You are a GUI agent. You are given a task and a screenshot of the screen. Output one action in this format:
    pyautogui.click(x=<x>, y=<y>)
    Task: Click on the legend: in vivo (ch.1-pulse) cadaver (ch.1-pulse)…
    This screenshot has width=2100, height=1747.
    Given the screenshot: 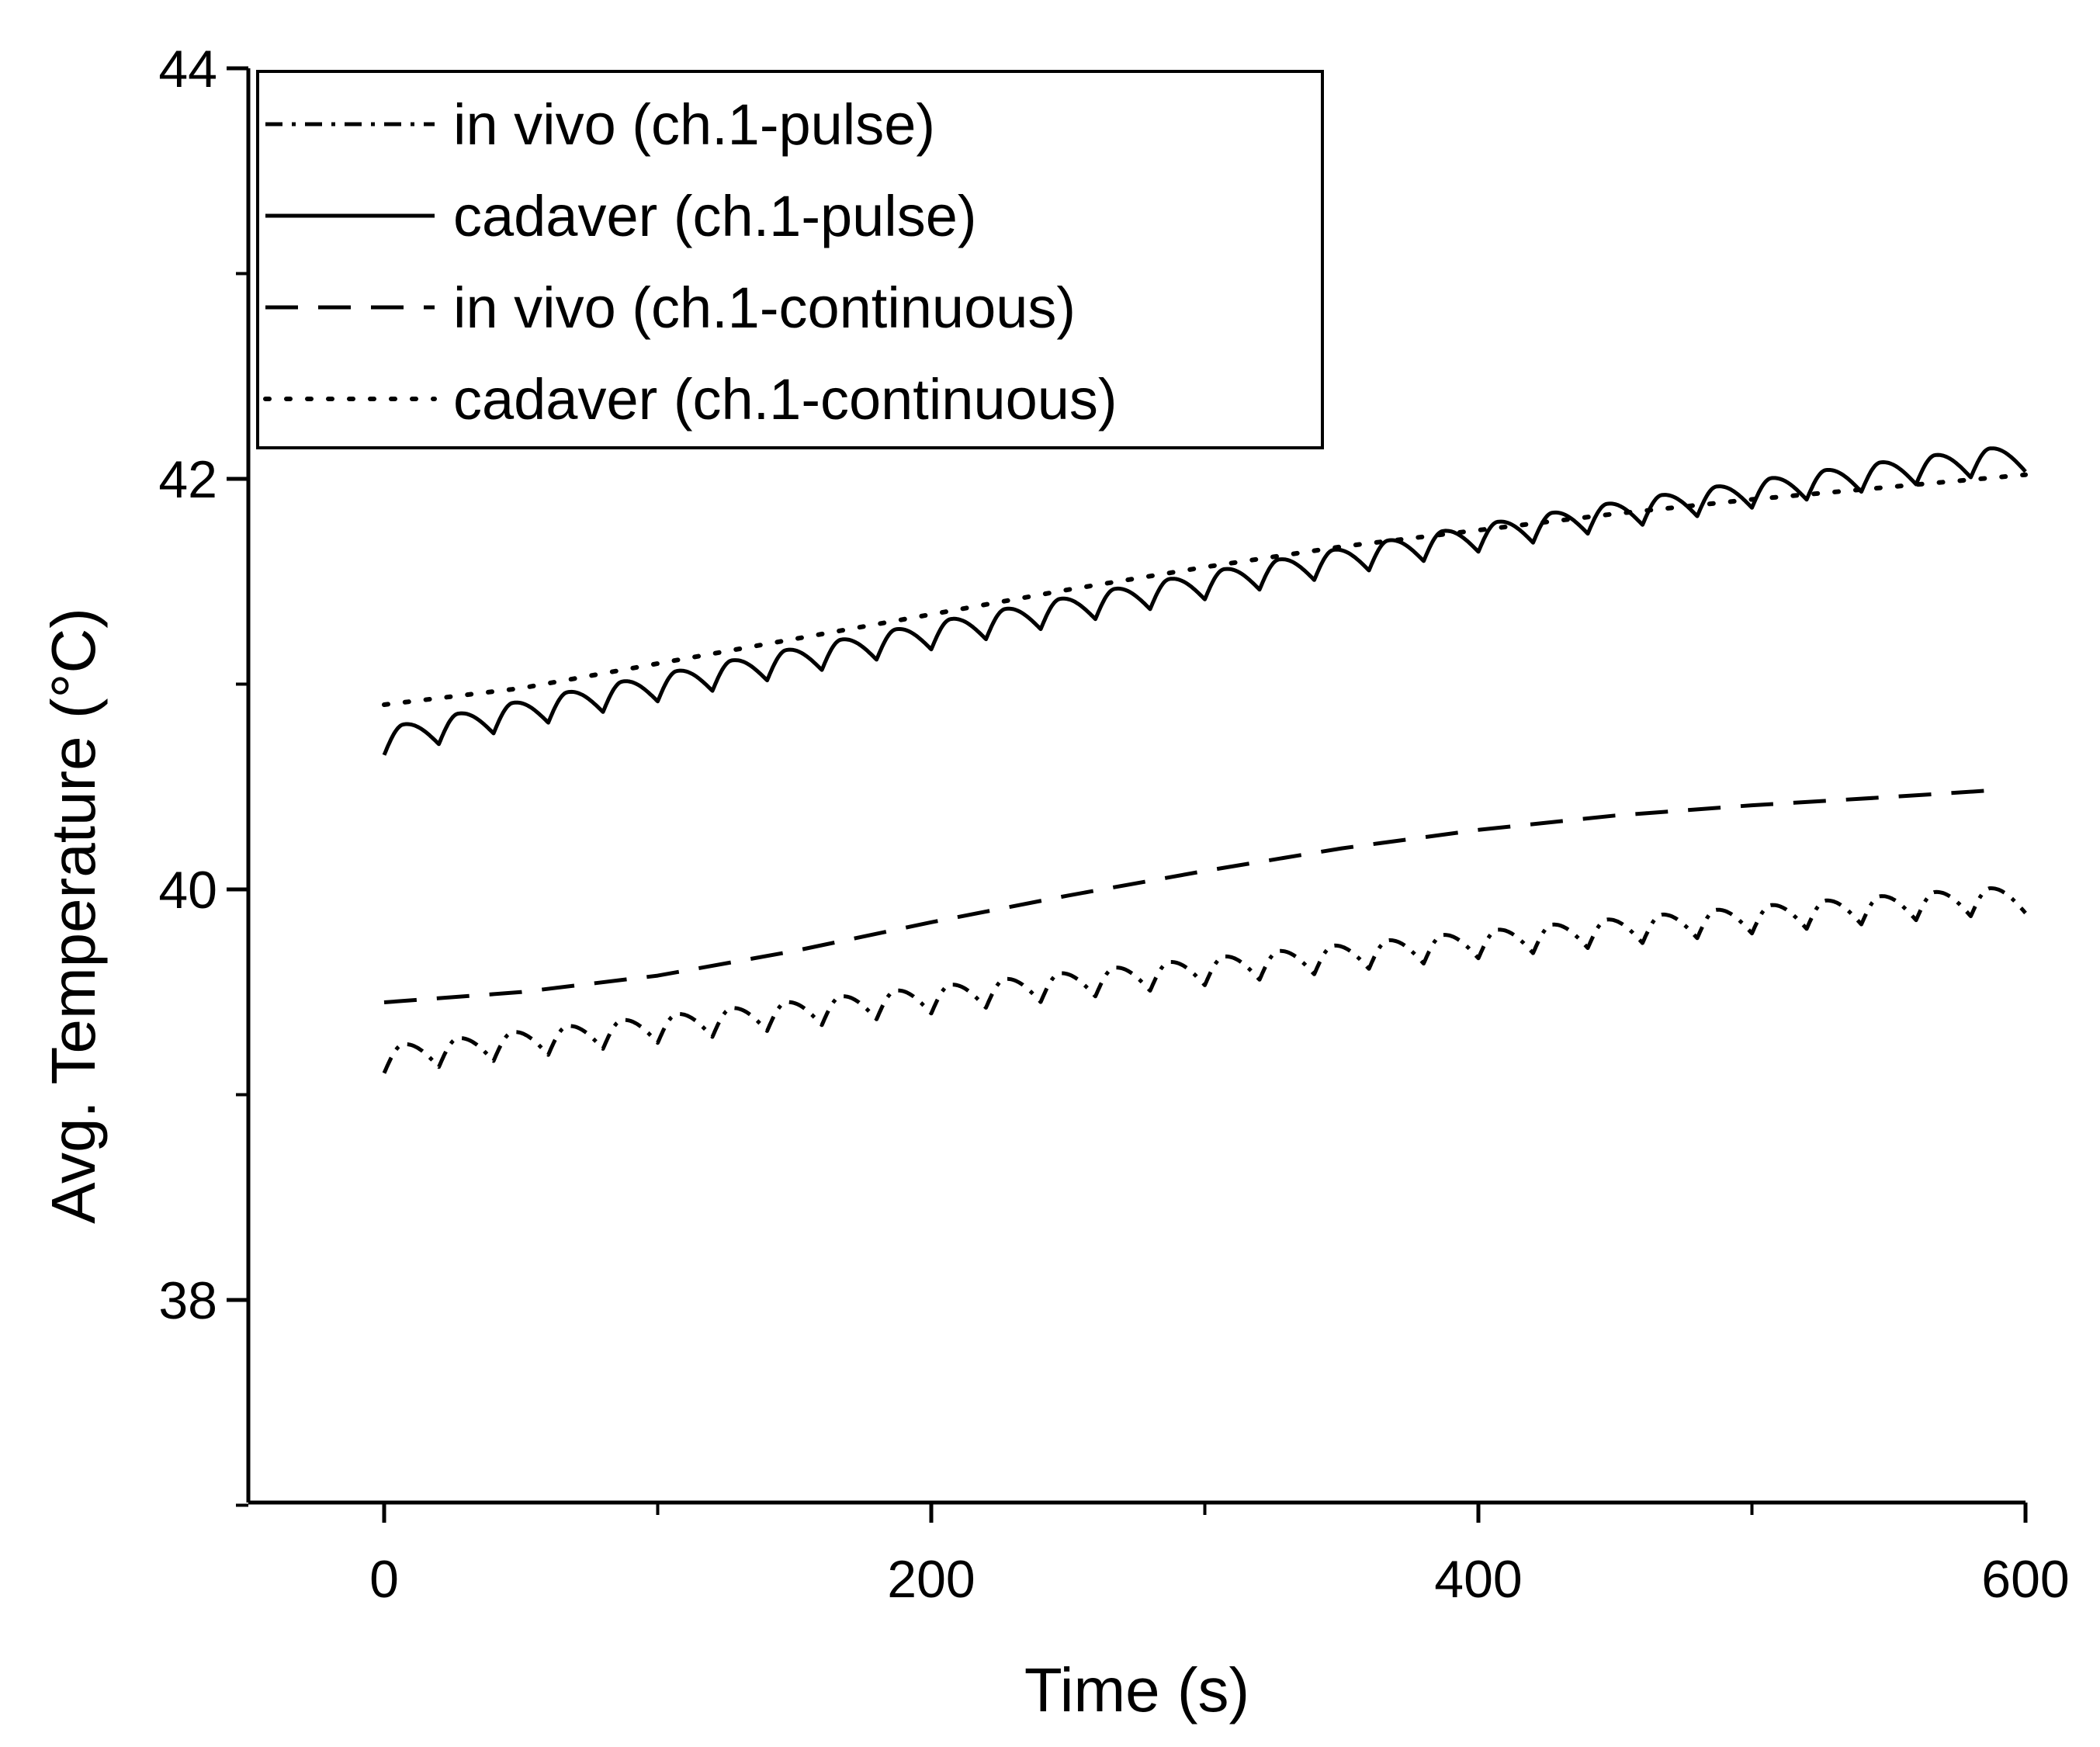 What is the action you would take?
    pyautogui.click(x=790, y=260)
    